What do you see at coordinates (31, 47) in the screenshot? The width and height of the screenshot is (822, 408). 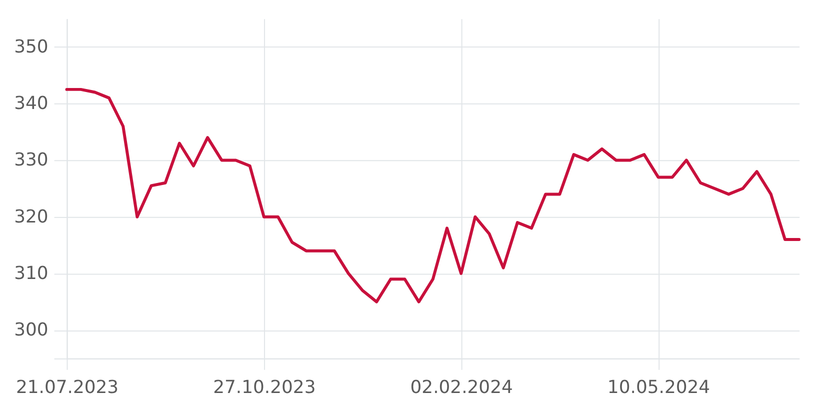 I see `y-tick-label: 350` at bounding box center [31, 47].